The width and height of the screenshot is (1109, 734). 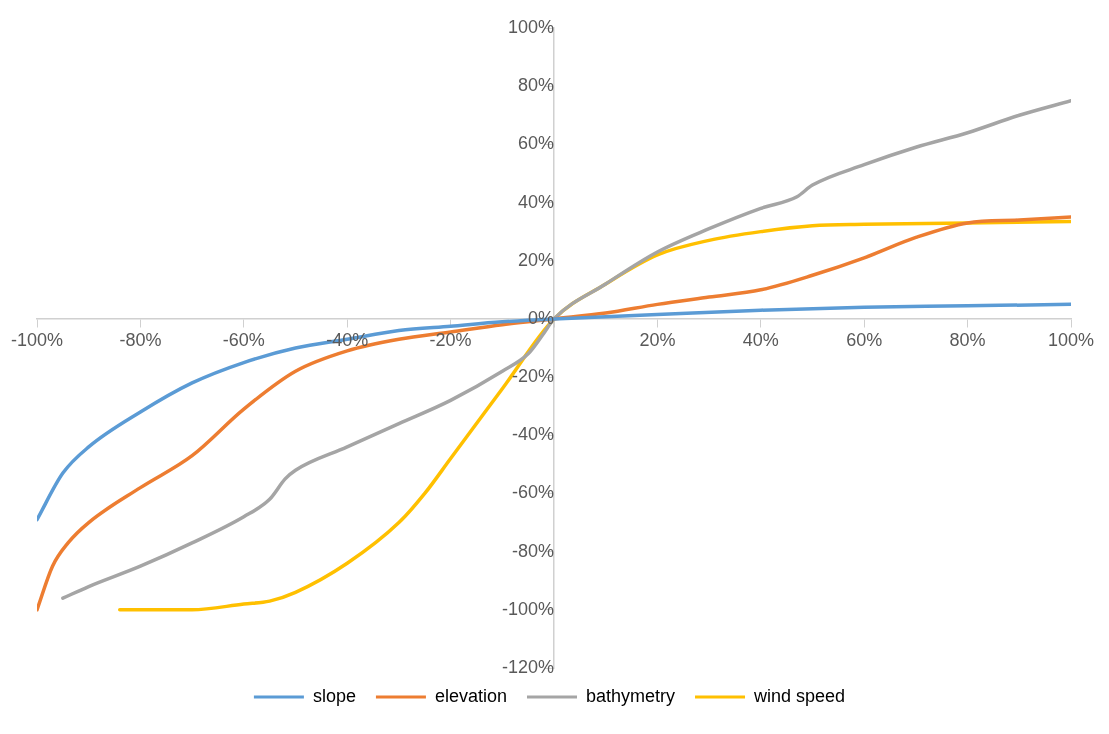 What do you see at coordinates (536, 143) in the screenshot?
I see `y-tick-label: 60%` at bounding box center [536, 143].